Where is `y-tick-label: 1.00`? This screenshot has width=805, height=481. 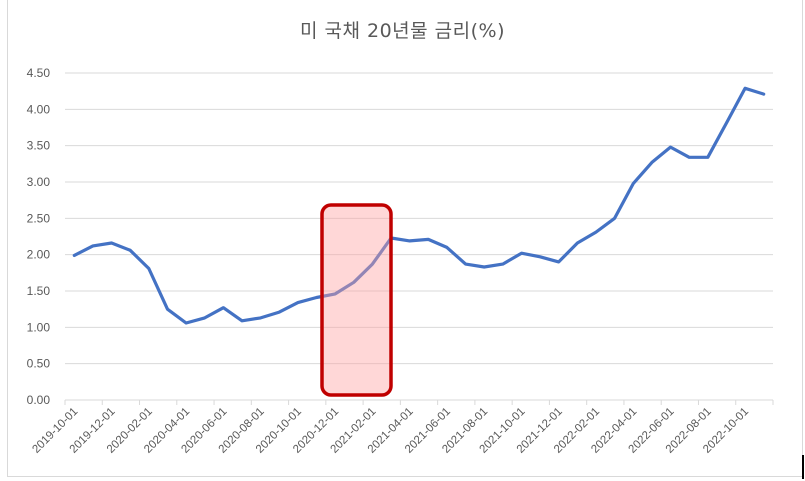 y-tick-label: 1.00 is located at coordinates (39, 327).